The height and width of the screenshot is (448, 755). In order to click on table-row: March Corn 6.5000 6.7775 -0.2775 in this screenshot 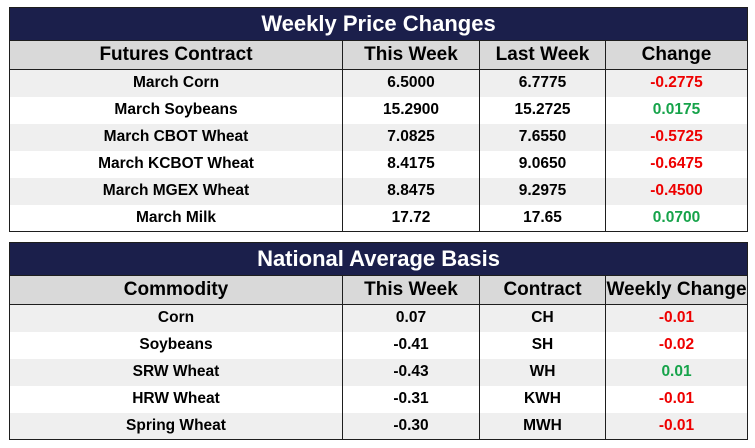, I will do `click(378, 83)`.